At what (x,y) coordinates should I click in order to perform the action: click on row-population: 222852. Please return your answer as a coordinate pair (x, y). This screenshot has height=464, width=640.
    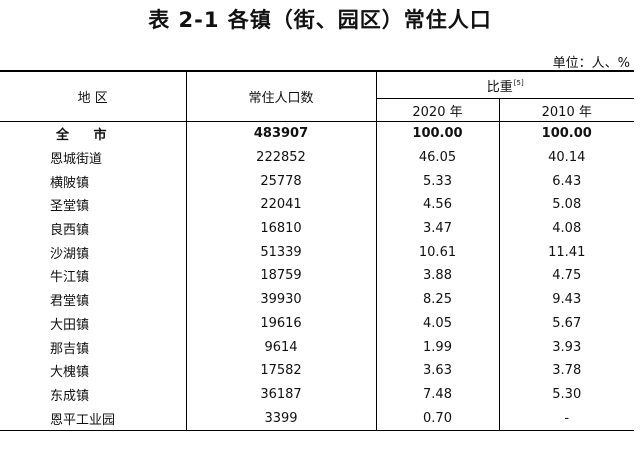
    Looking at the image, I should click on (280, 157).